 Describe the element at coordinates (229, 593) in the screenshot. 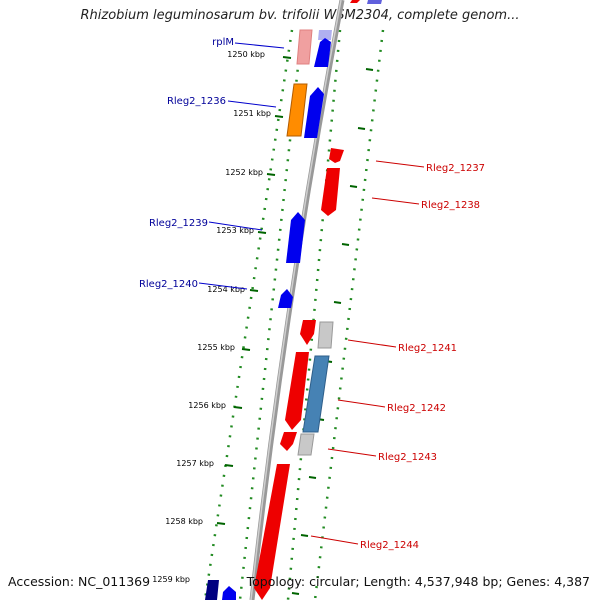

I see `gene-blue-bottom` at that location.